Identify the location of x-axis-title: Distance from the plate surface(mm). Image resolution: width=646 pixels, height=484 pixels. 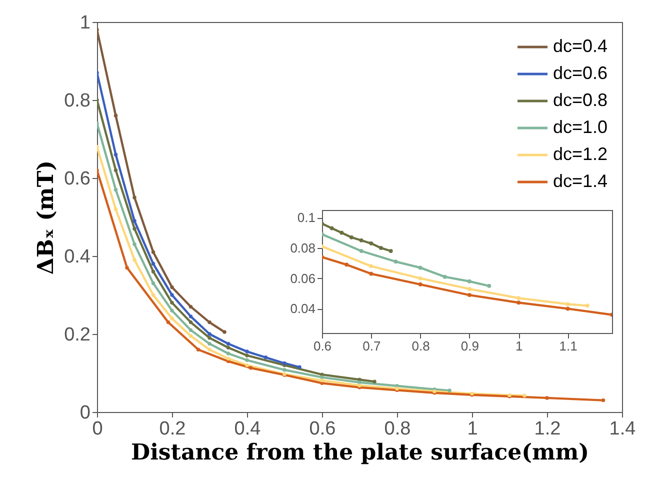
(360, 453).